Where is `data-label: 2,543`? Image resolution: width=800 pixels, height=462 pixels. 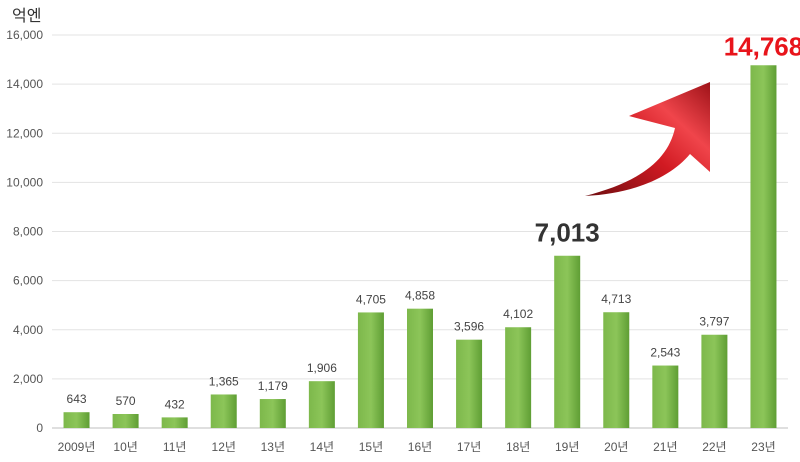 data-label: 2,543 is located at coordinates (665, 353).